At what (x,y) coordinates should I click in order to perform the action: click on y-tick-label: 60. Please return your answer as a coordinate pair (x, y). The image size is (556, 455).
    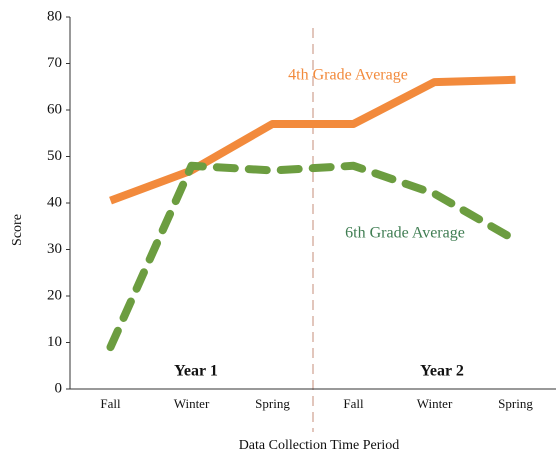
    Looking at the image, I should click on (54, 109).